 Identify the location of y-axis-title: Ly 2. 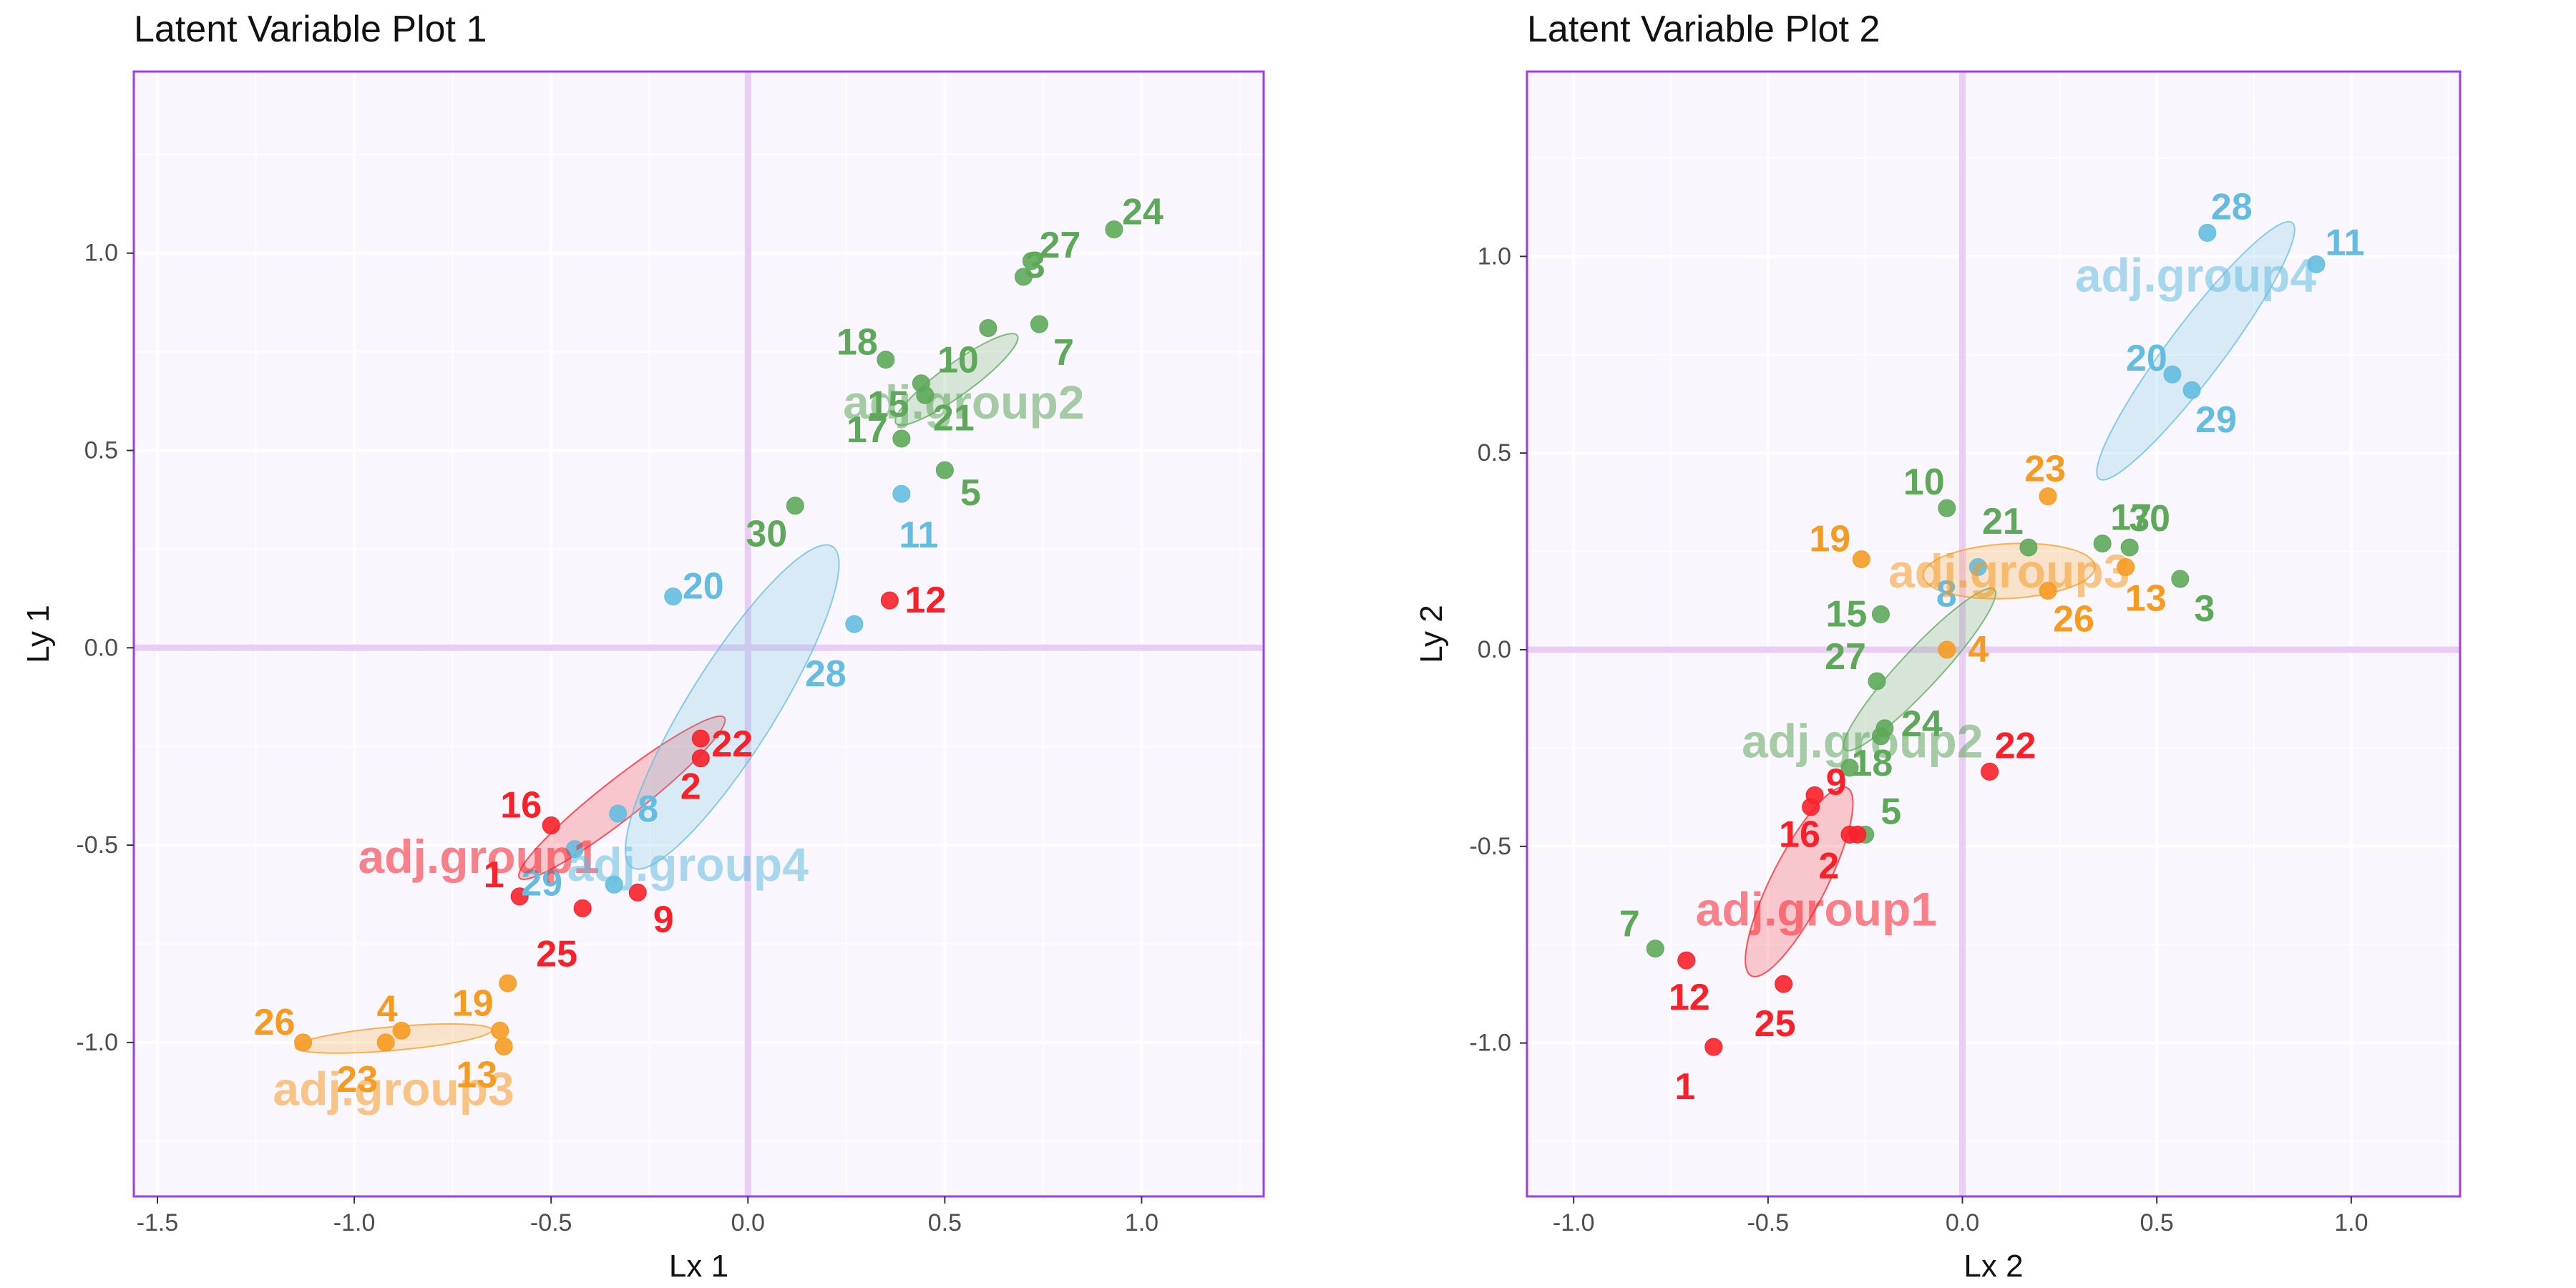
(1431, 634).